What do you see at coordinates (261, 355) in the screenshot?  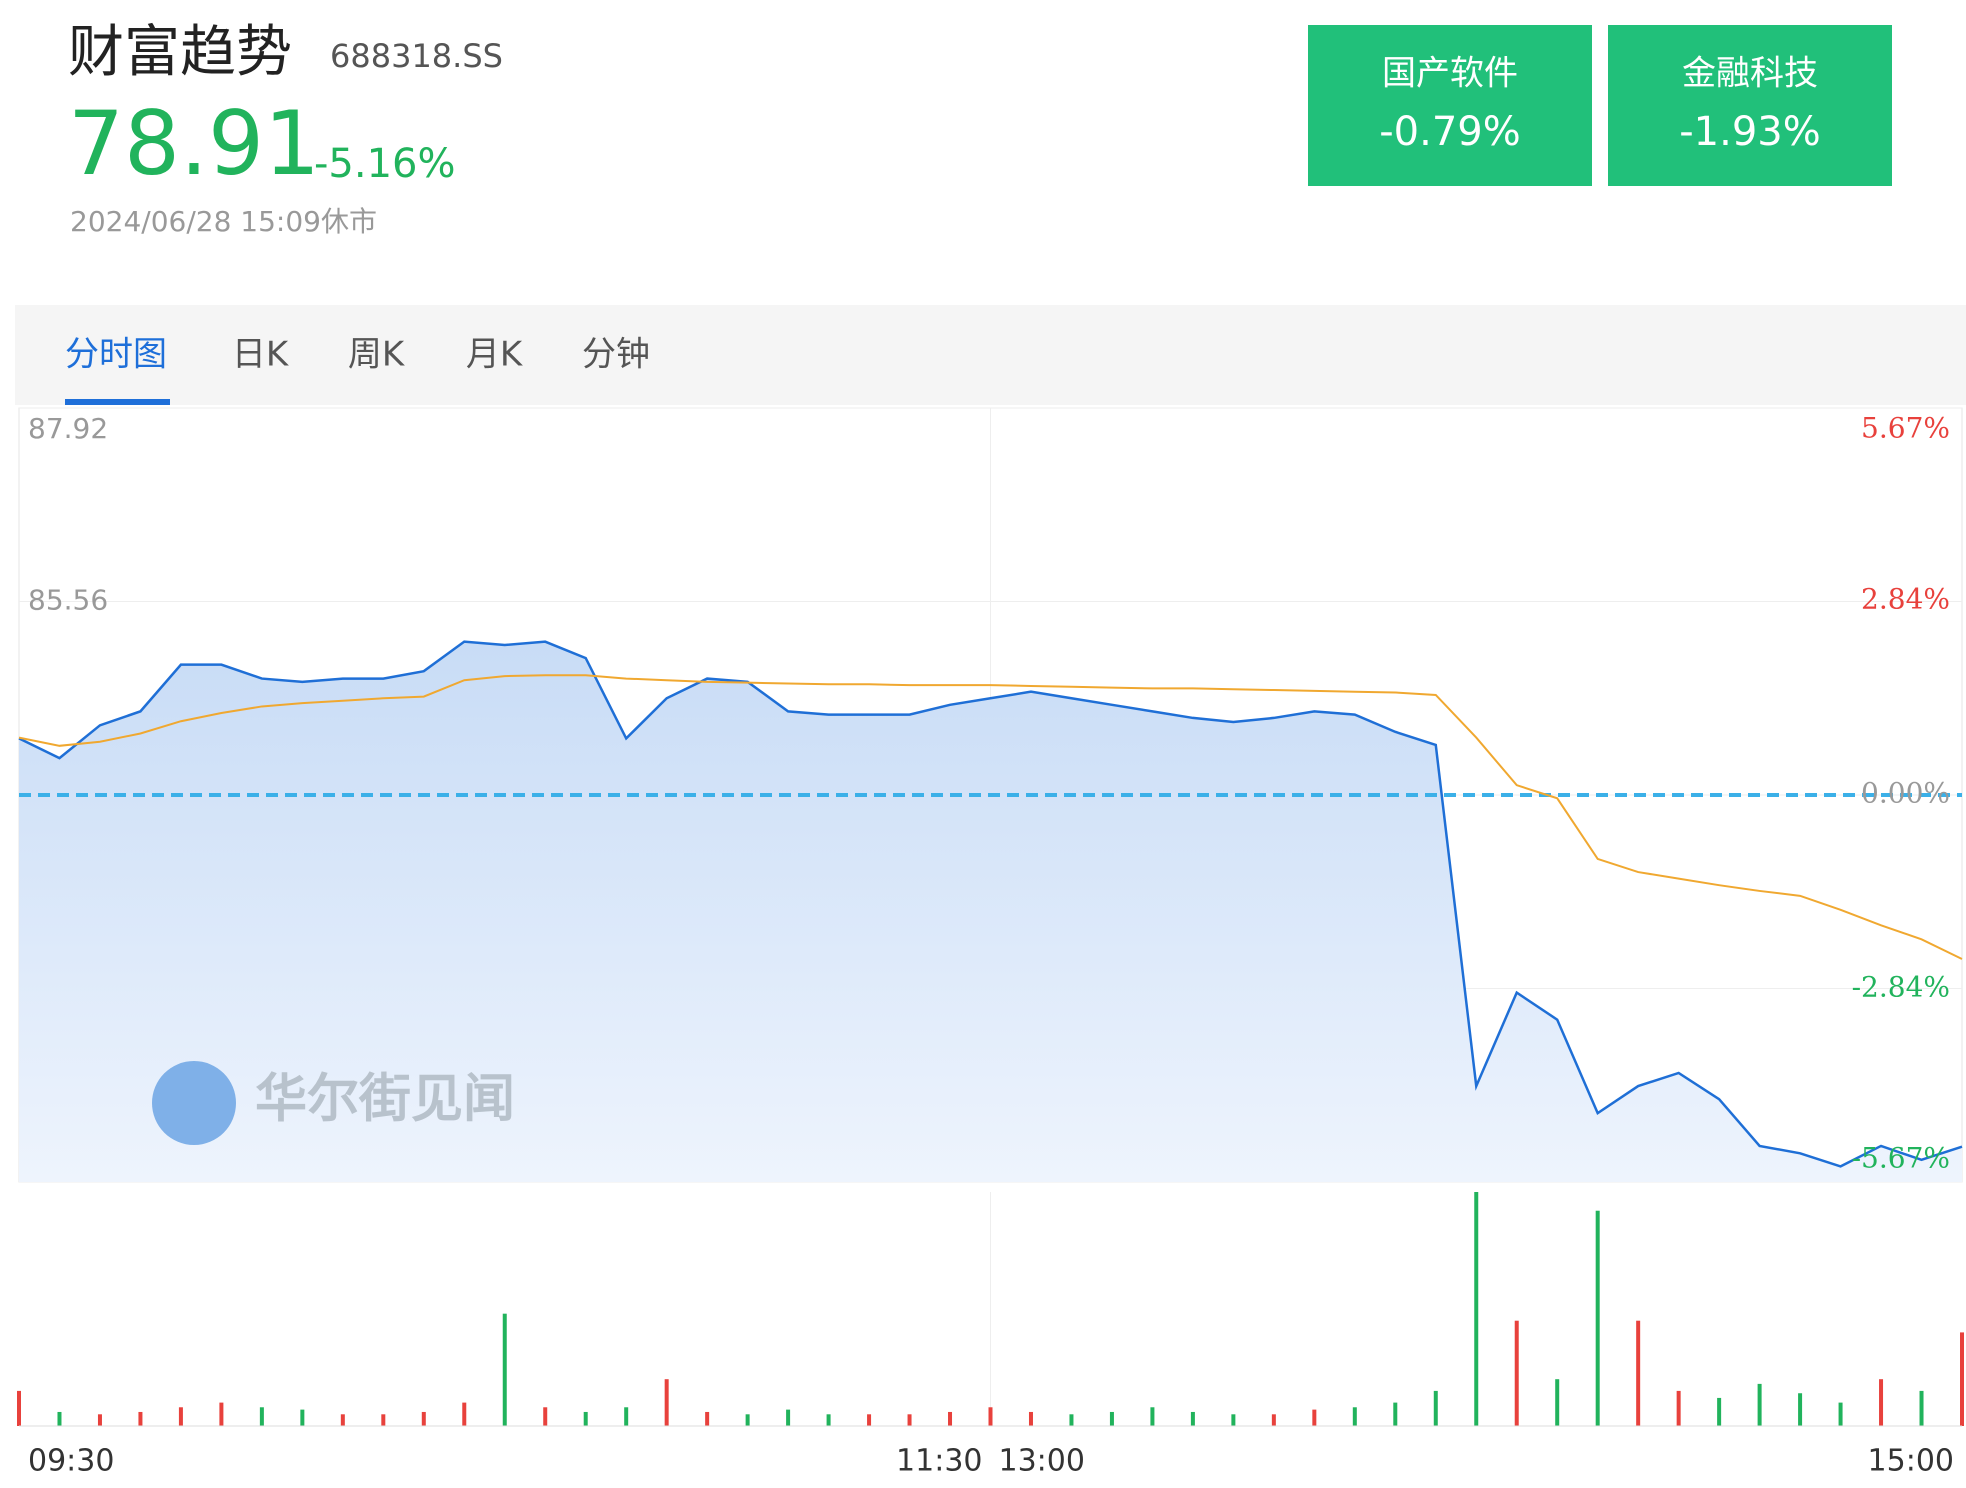 I see `tab: 日K` at bounding box center [261, 355].